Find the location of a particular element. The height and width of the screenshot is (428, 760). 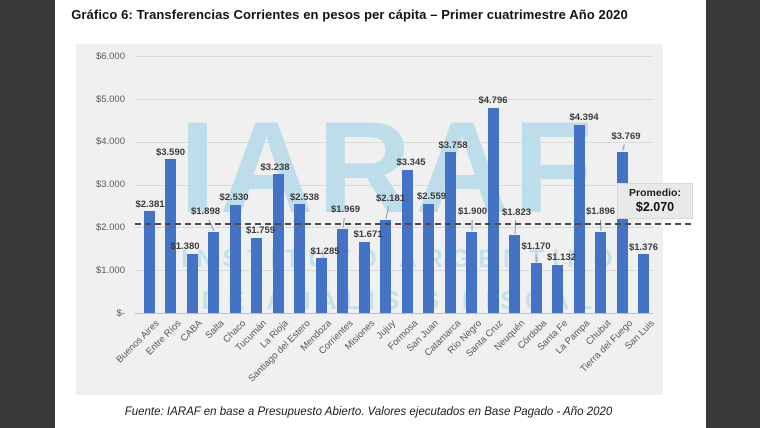

bar-value-label: $2.559 is located at coordinates (431, 196).